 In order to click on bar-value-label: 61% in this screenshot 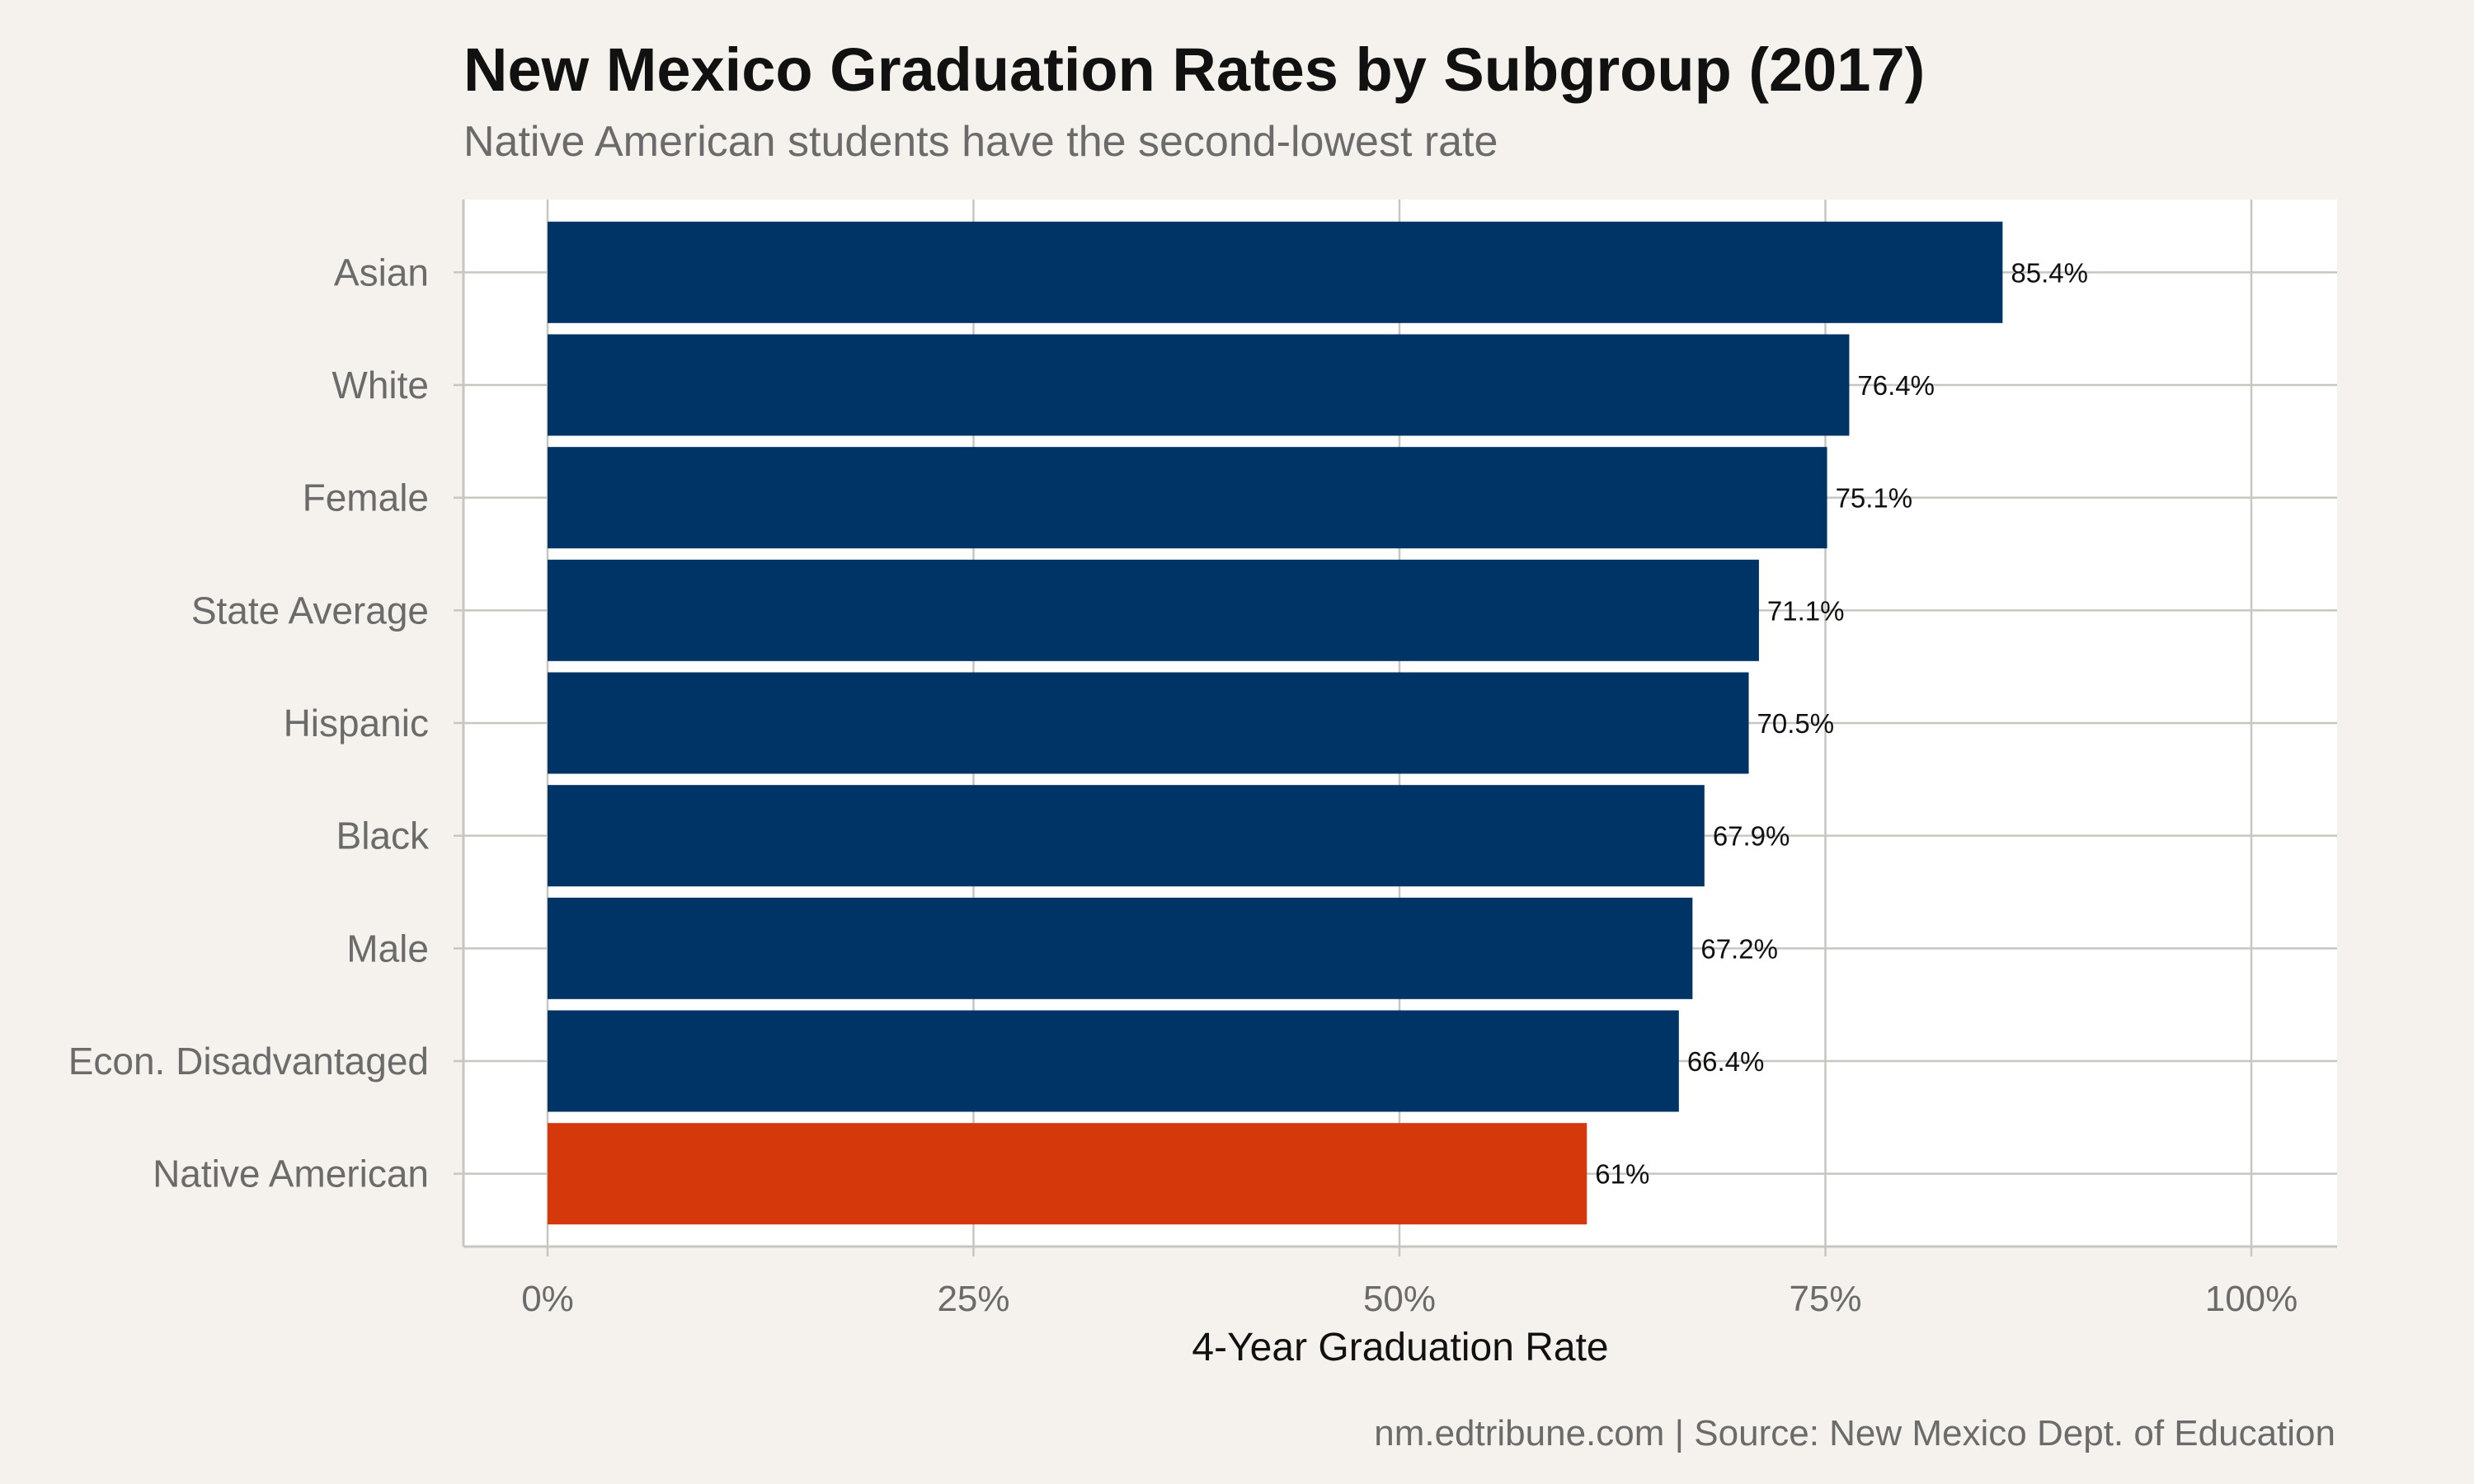, I will do `click(1622, 1174)`.